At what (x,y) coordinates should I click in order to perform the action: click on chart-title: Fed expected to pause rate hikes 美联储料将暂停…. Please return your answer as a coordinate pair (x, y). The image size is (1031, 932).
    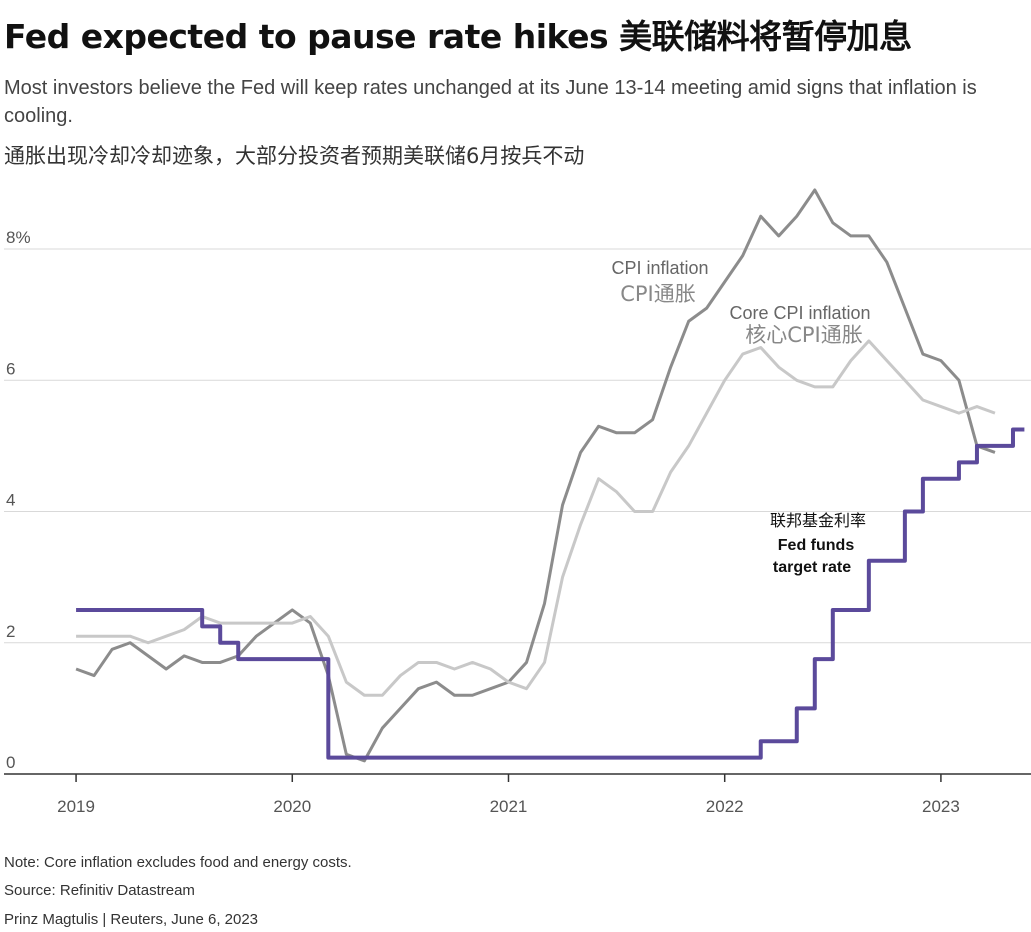
    Looking at the image, I should click on (458, 36).